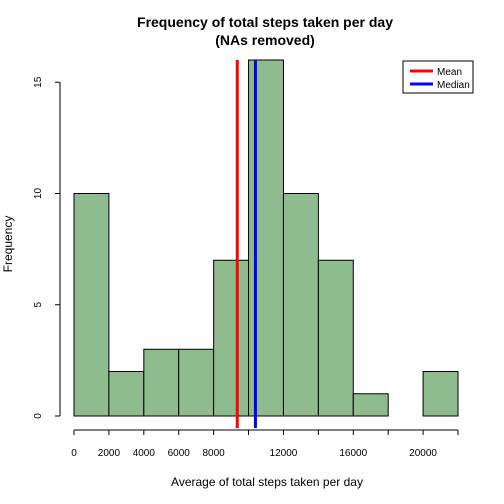 This screenshot has height=504, width=504. I want to click on y-axis-label: Frequency, so click(8, 244).